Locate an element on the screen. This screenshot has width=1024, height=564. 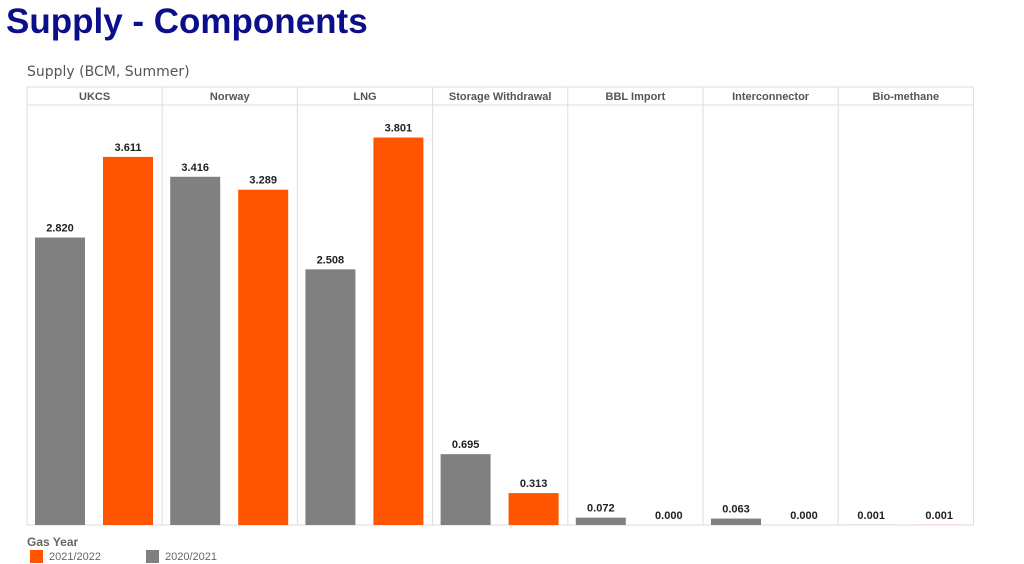
category-label: Norway is located at coordinates (230, 97).